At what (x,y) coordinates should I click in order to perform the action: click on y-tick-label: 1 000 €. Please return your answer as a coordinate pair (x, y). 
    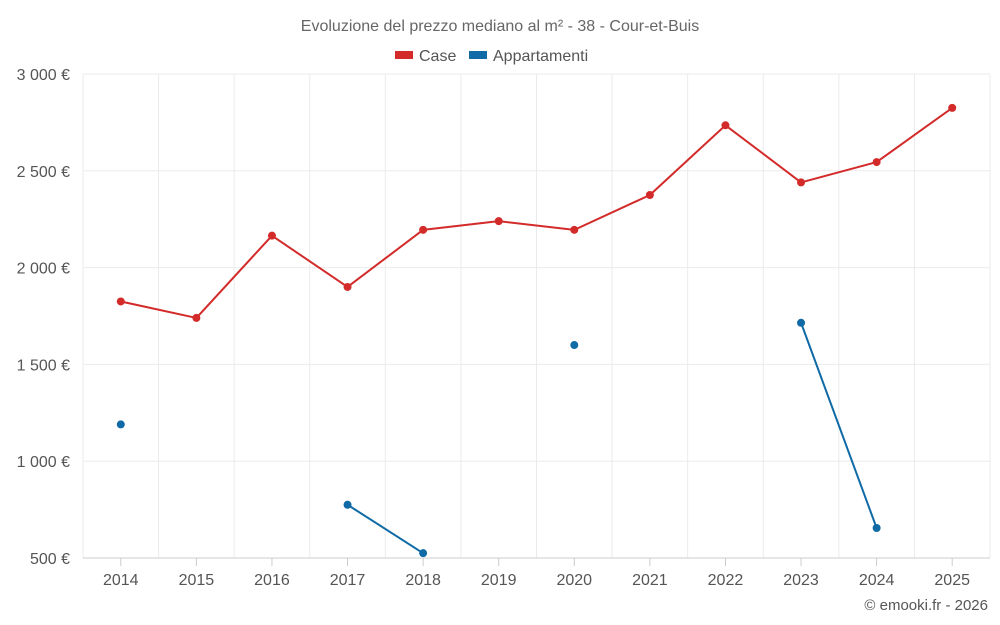
    Looking at the image, I should click on (43, 462).